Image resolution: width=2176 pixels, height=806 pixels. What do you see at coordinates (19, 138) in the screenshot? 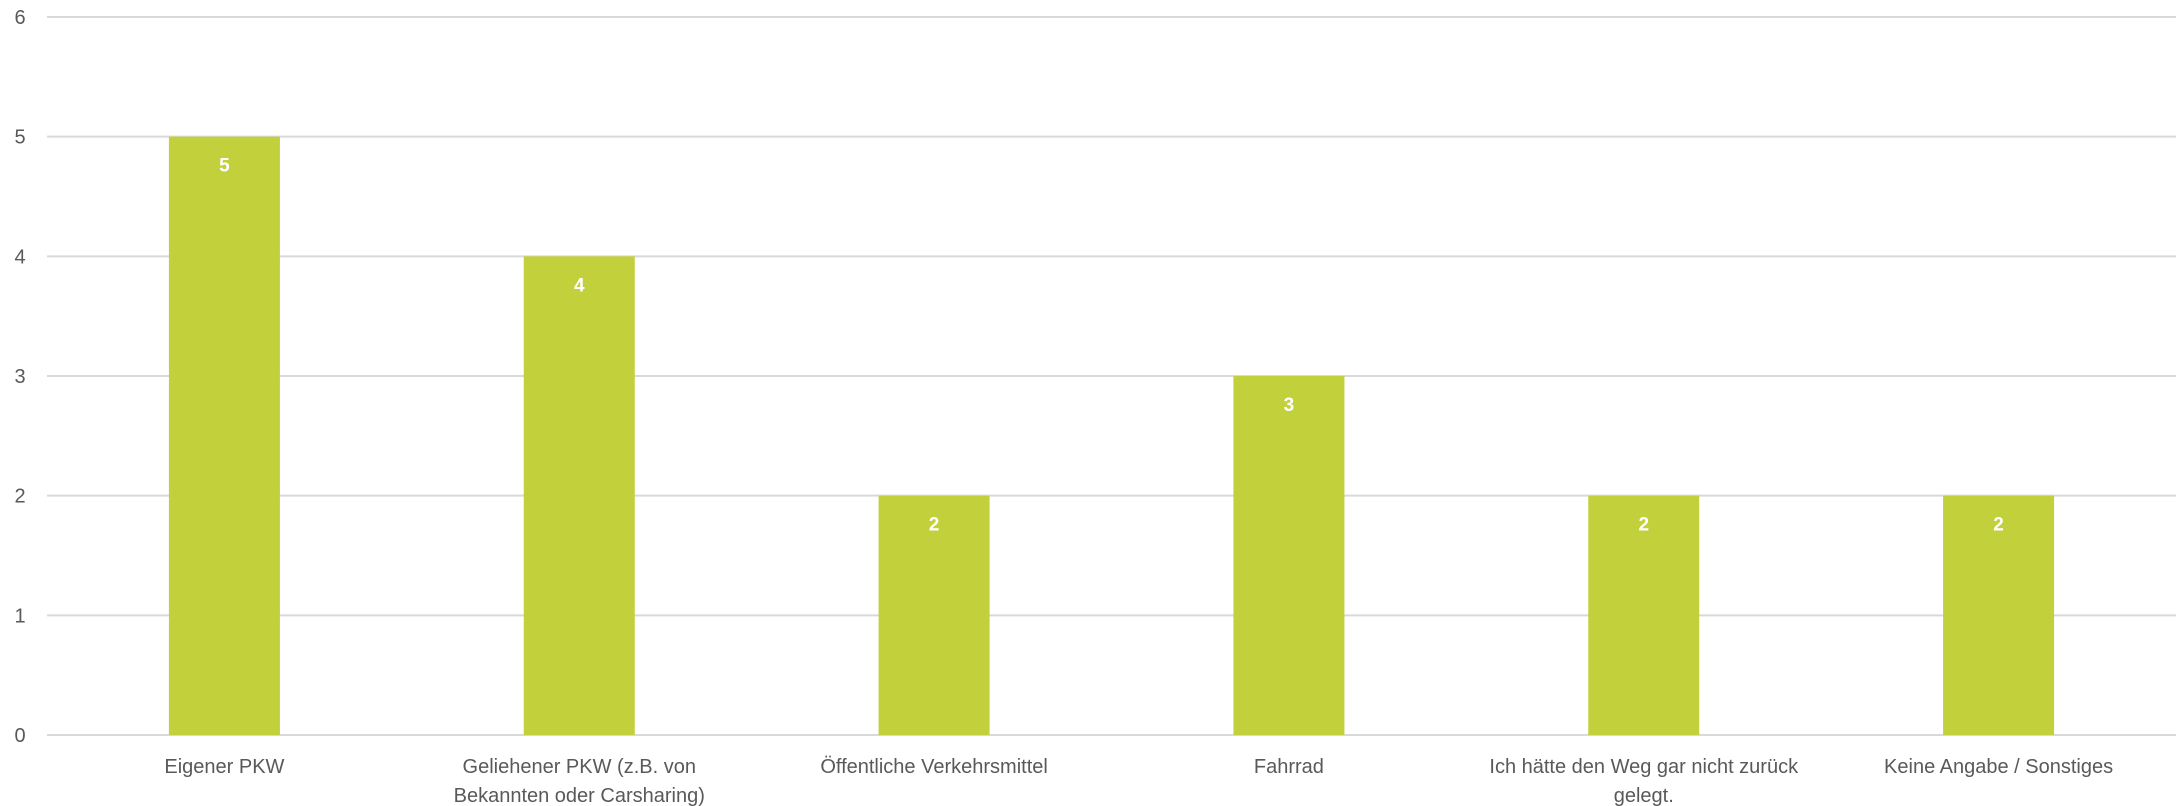
I see `y-tick-label: 5` at bounding box center [19, 138].